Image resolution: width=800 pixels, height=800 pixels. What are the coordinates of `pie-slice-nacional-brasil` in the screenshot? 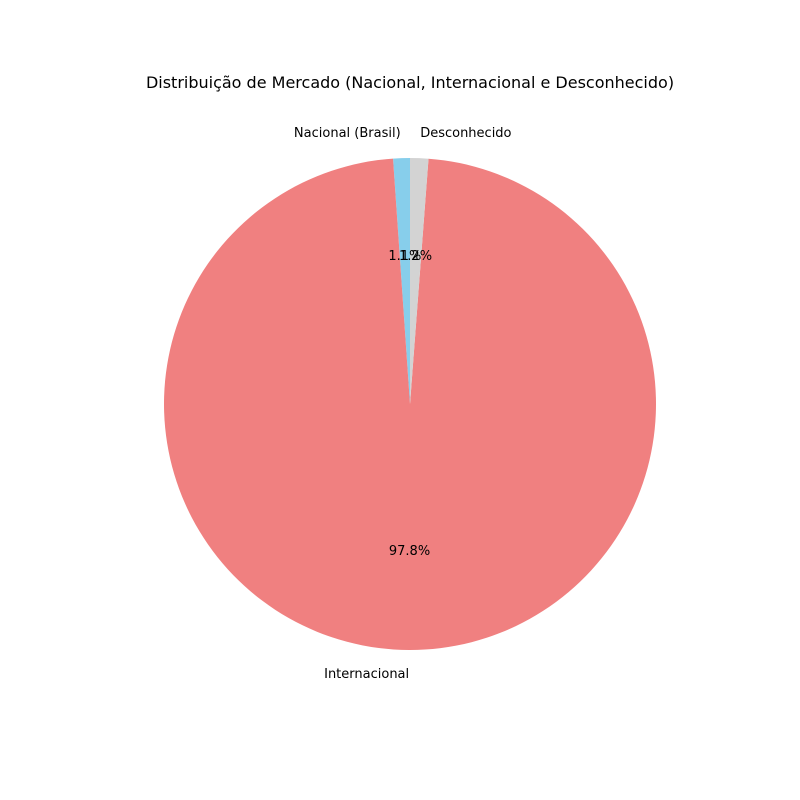 It's located at (401, 281).